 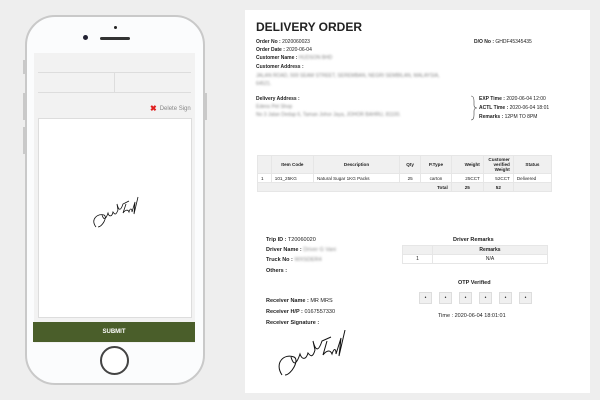 I want to click on signature-pad, so click(x=115, y=218).